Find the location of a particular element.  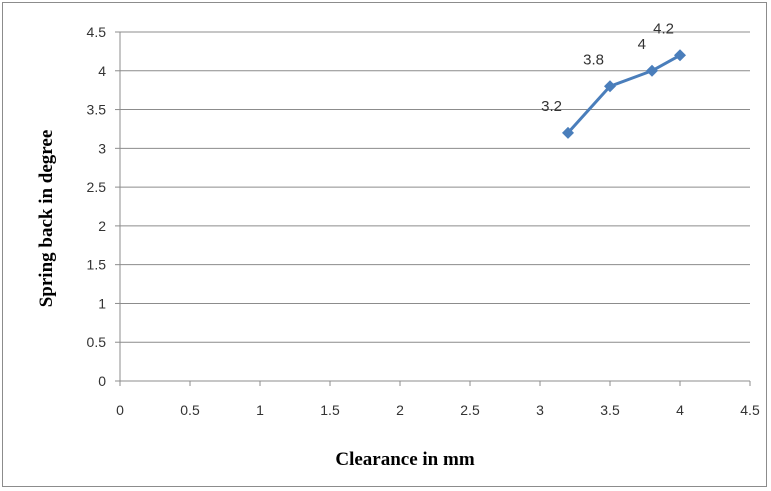

x-tick-label-7: 3.5 is located at coordinates (610, 410).